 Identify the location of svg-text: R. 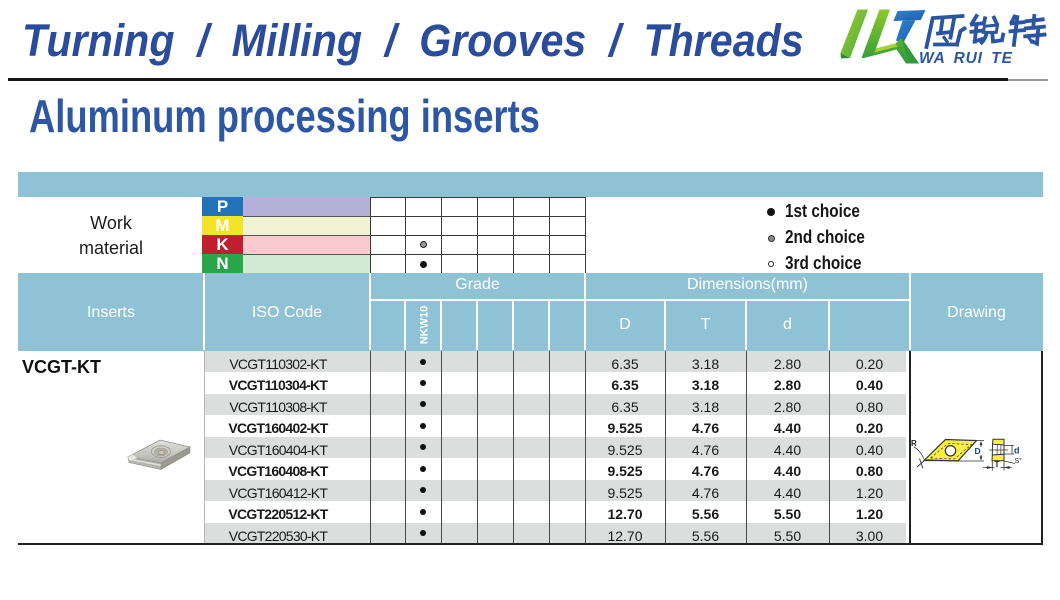
(914, 443).